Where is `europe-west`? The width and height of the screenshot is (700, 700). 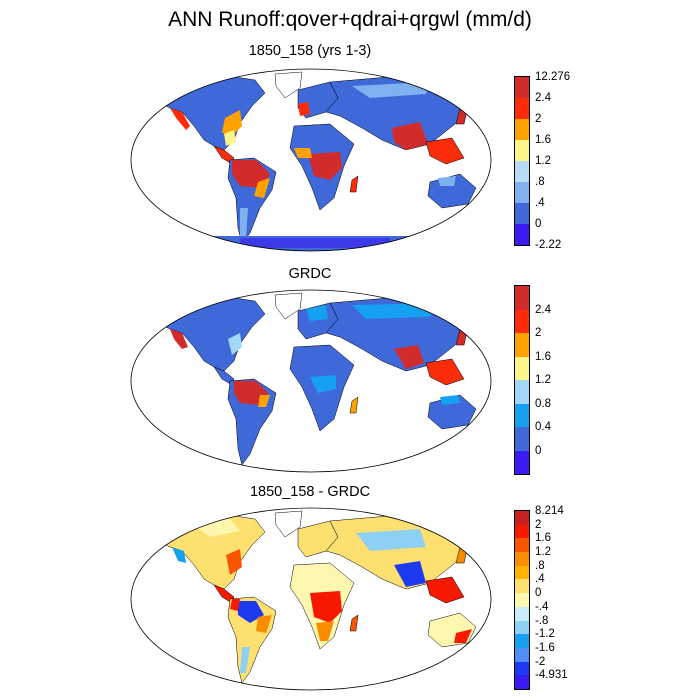 europe-west is located at coordinates (304, 109).